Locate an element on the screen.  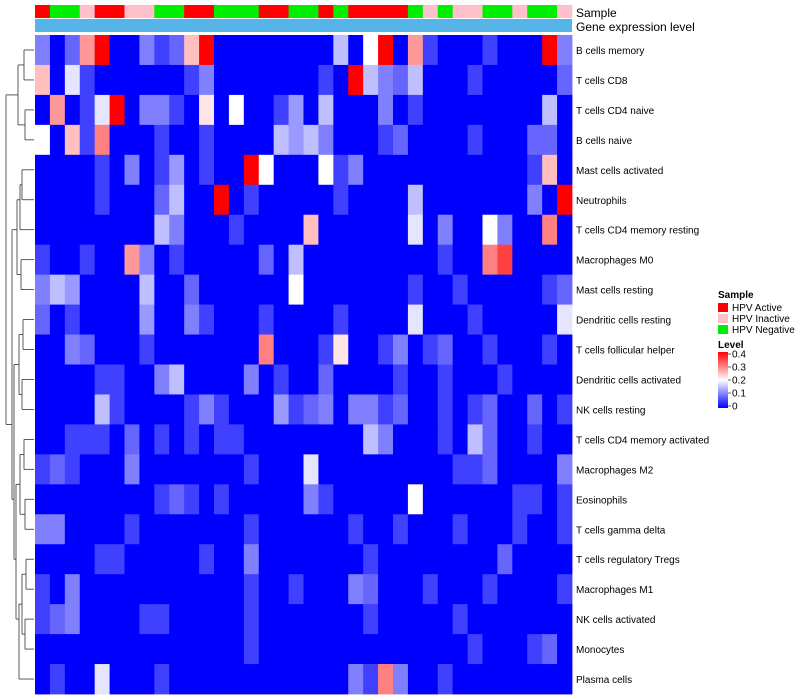
row-label: T cells regulatory Tregs is located at coordinates (628, 560).